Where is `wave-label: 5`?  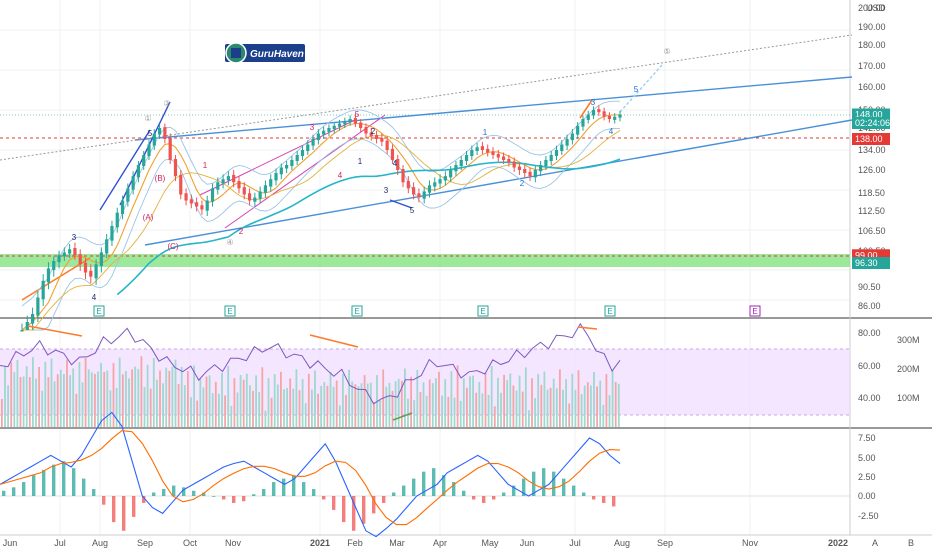 wave-label: 5 is located at coordinates (412, 210).